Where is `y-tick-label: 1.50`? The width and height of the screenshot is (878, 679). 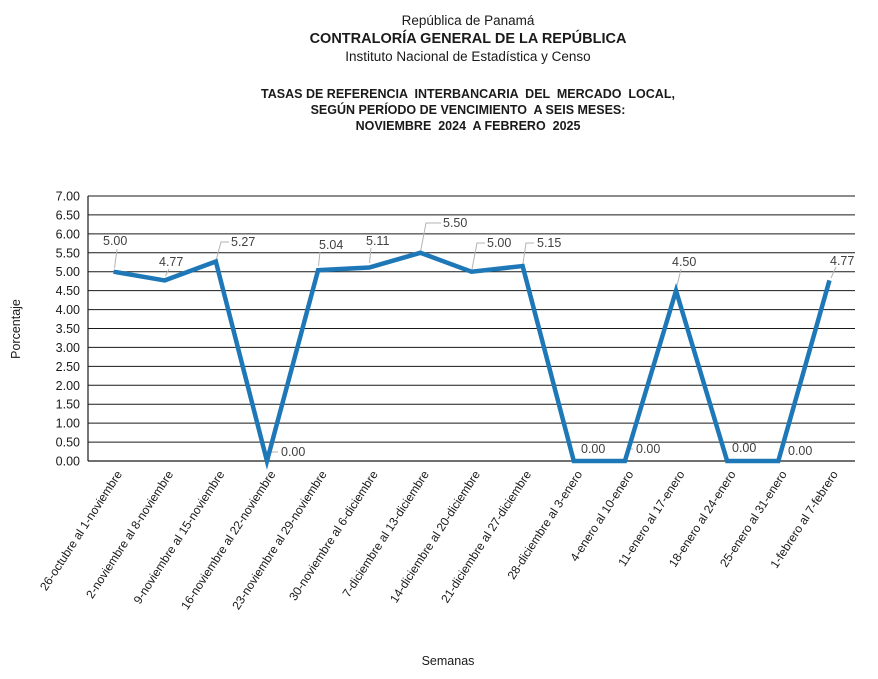
y-tick-label: 1.50 is located at coordinates (68, 405).